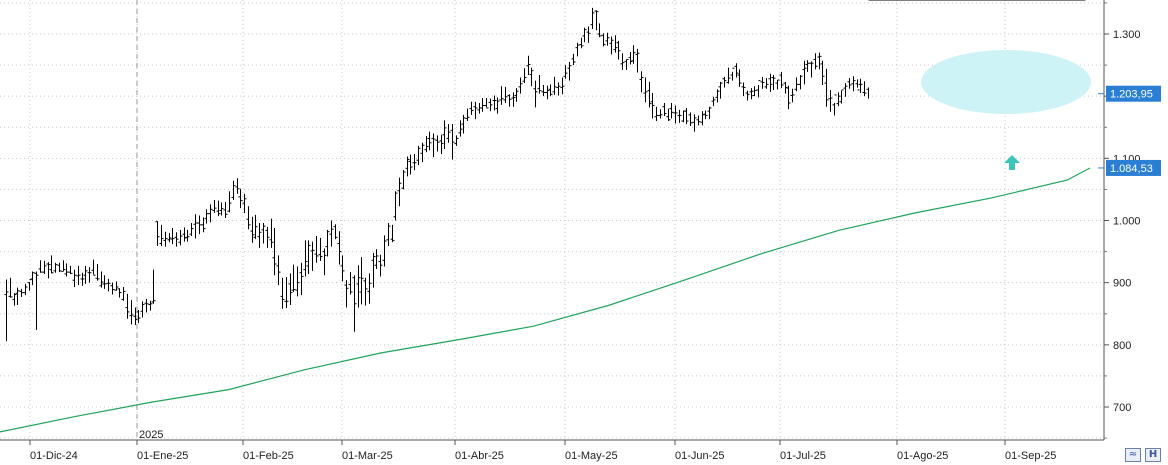  What do you see at coordinates (1129, 167) in the screenshot?
I see `price-tag: 1.084,53` at bounding box center [1129, 167].